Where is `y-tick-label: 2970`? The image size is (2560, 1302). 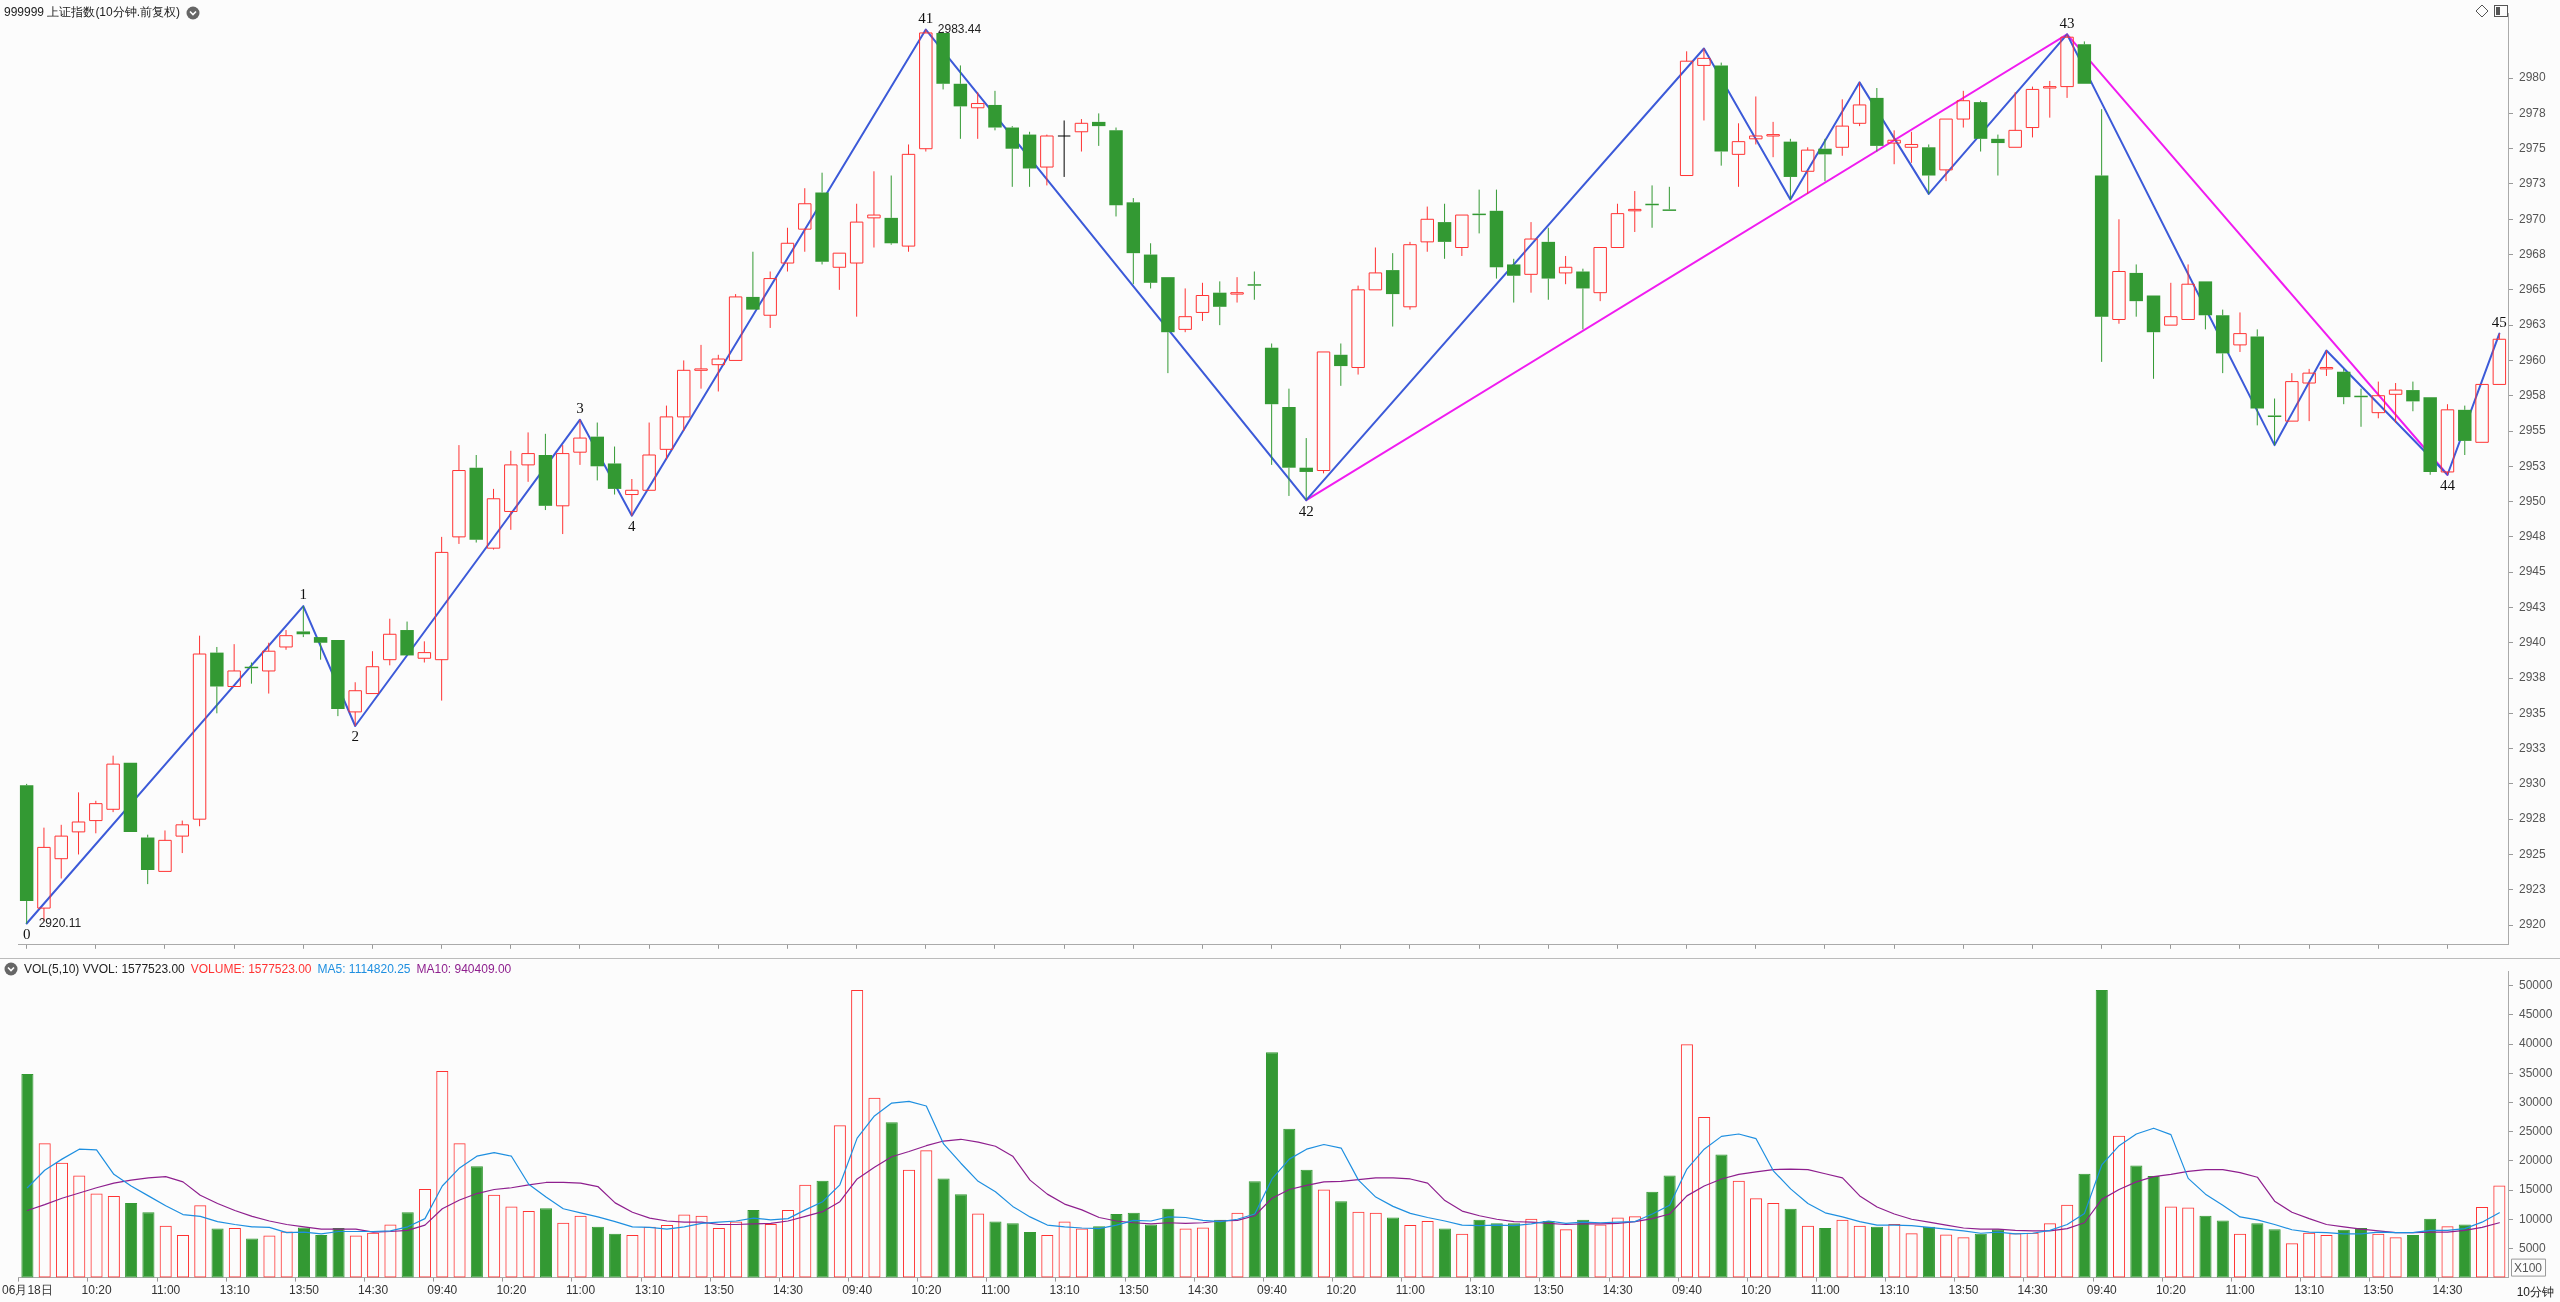 y-tick-label: 2970 is located at coordinates (2533, 218).